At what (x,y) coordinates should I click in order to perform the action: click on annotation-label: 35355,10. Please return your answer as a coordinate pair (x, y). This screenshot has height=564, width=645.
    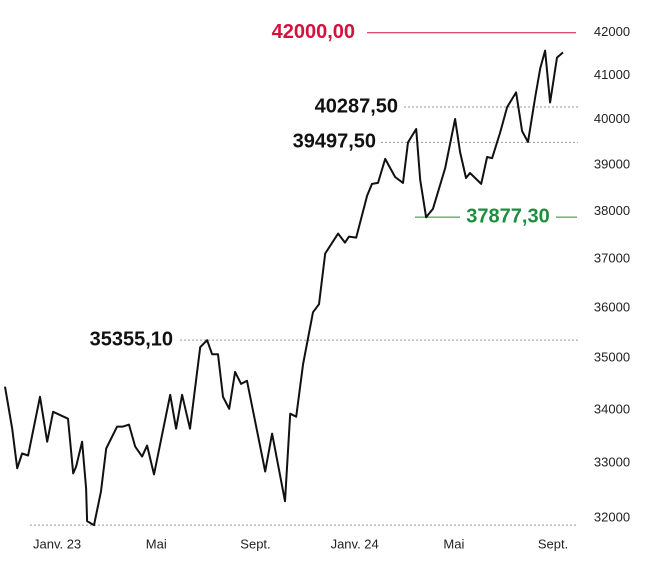
    Looking at the image, I should click on (131, 339).